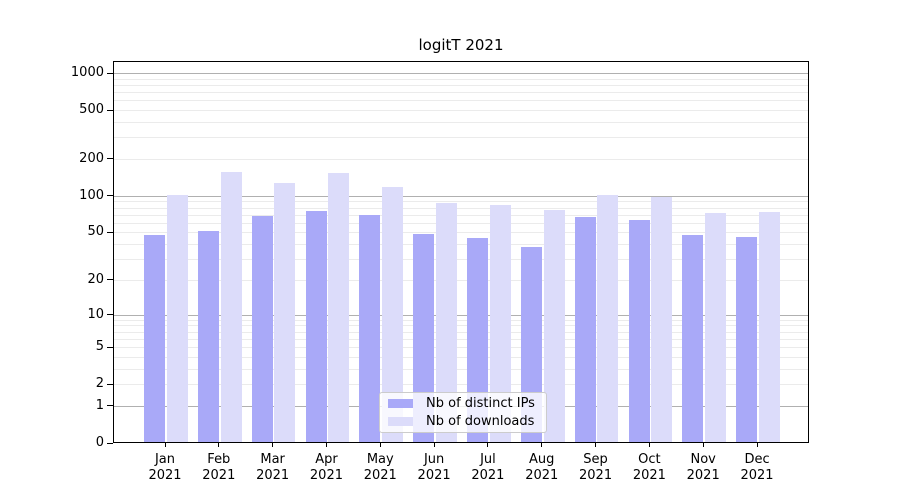  What do you see at coordinates (95, 314) in the screenshot?
I see `y-tick-label: 10` at bounding box center [95, 314].